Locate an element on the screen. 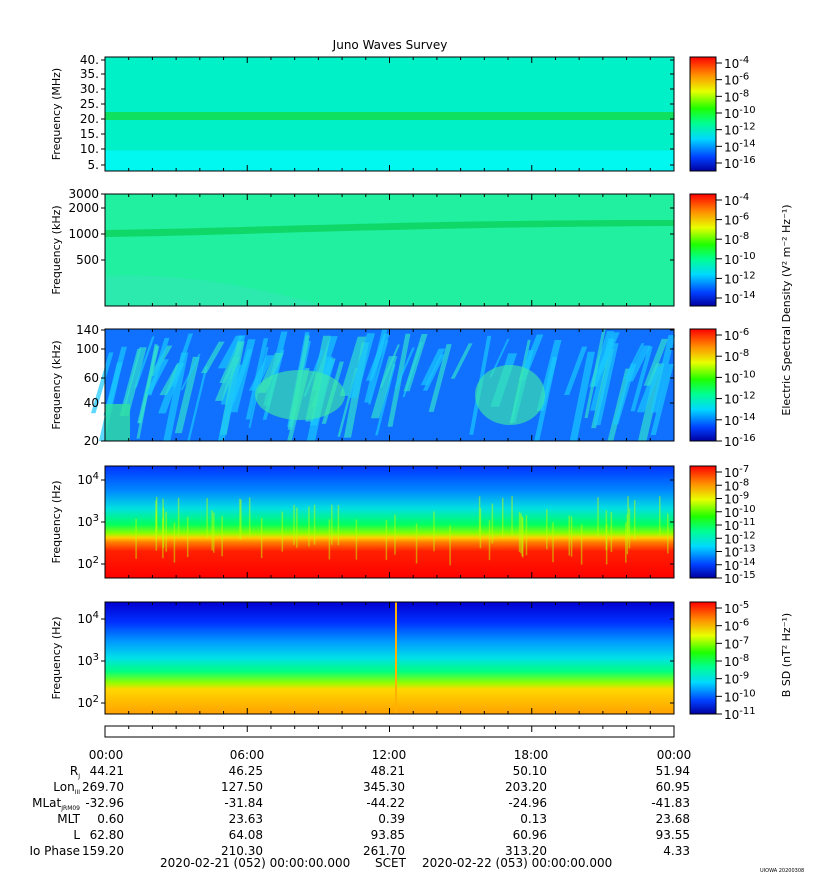 Image resolution: width=815 pixels, height=880 pixels. colorbar-tick-label: 10⁻⁵ is located at coordinates (736, 608).